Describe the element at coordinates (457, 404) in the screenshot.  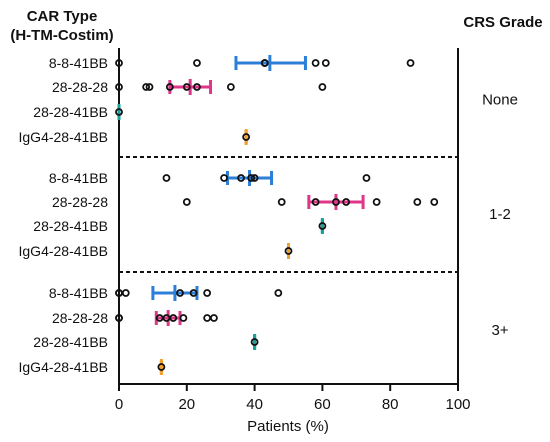
I see `x-tick-label: 100` at that location.